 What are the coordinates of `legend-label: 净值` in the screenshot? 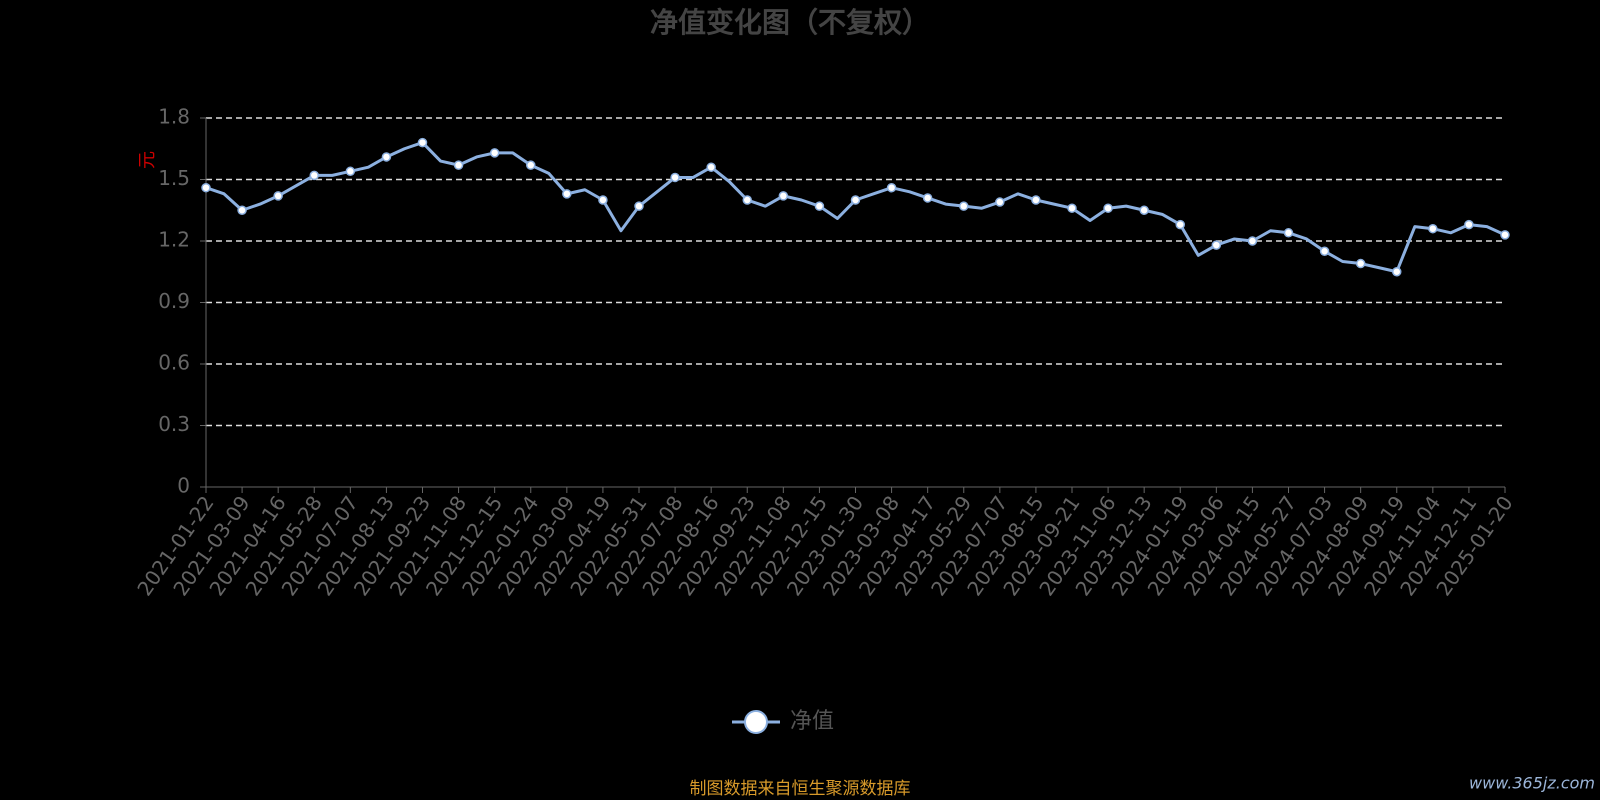 It's located at (812, 721).